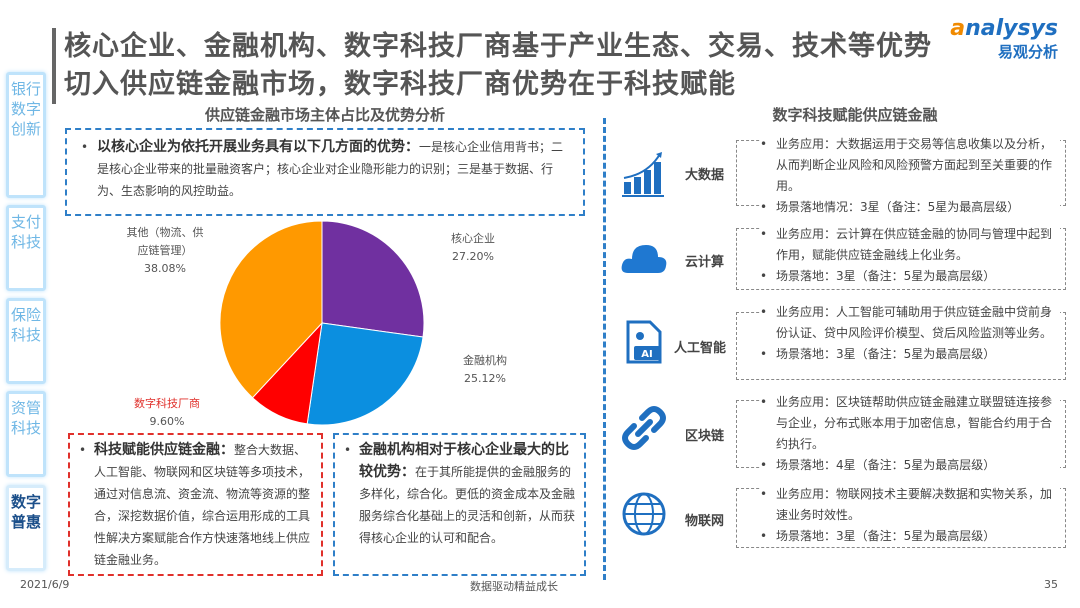 The image size is (1080, 608). I want to click on sidebar-tab-asset-mgmt: 资管科技, so click(26, 434).